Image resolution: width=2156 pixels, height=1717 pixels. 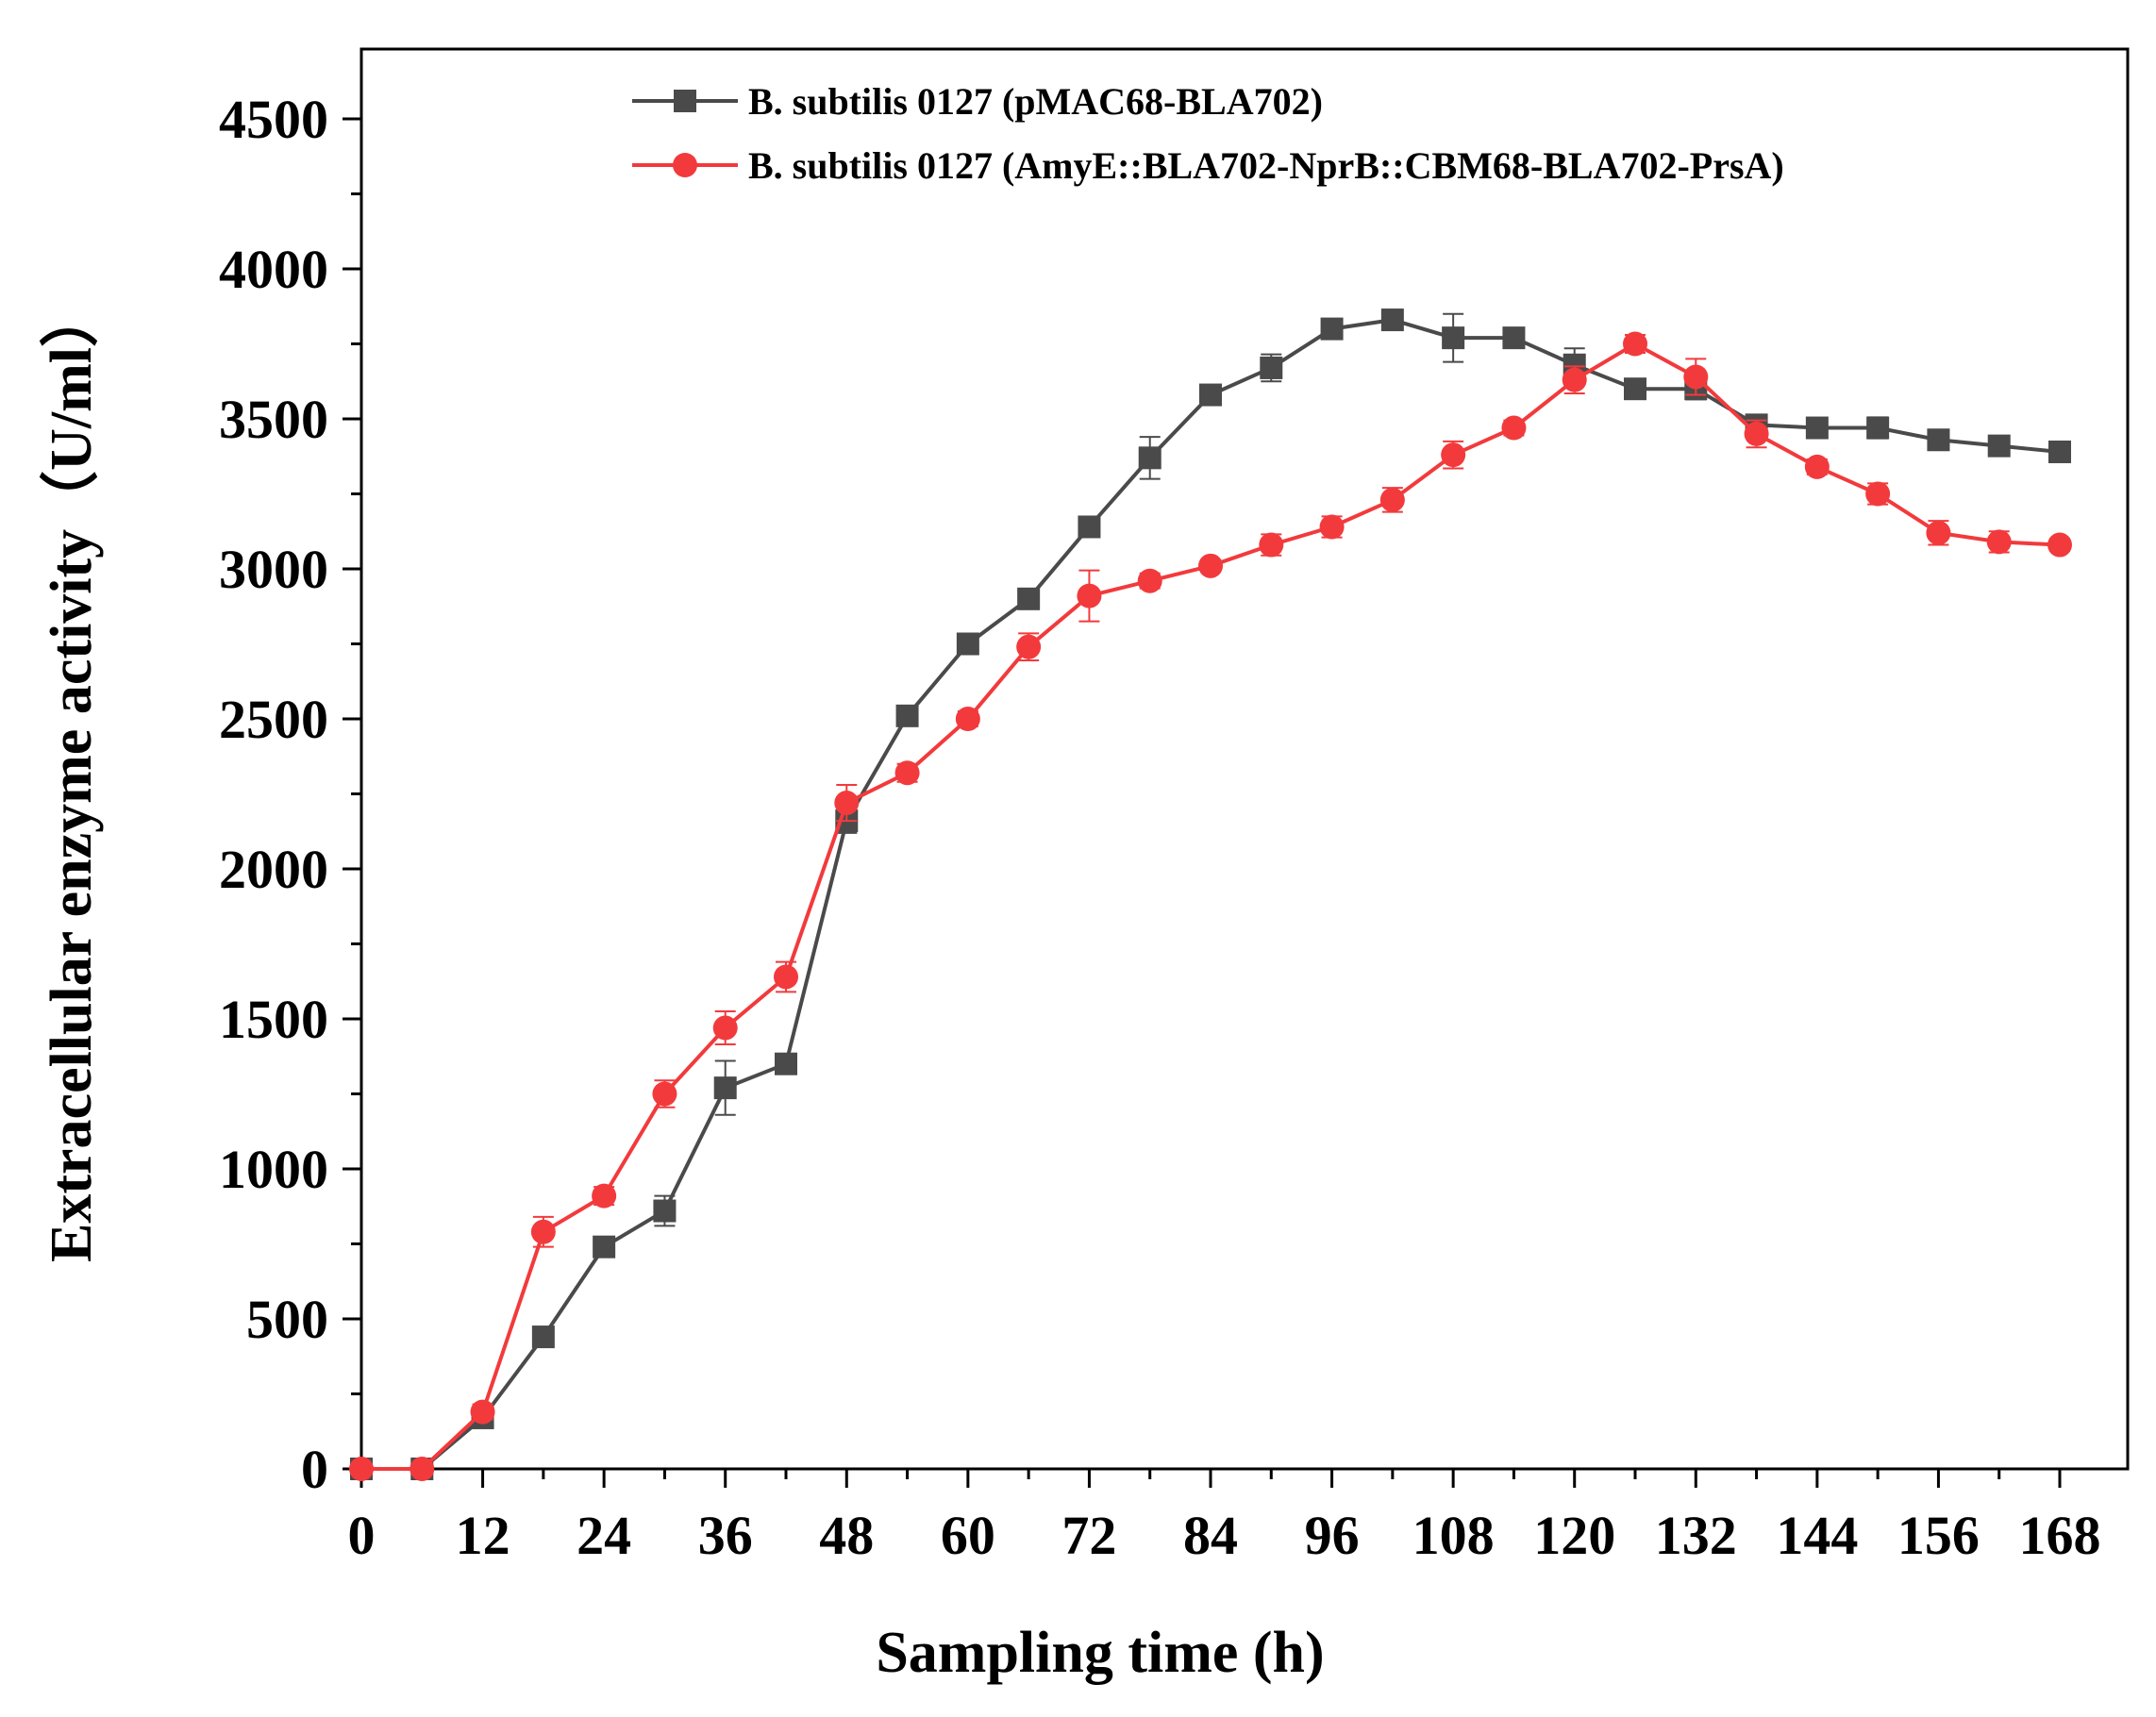 What do you see at coordinates (1100, 1653) in the screenshot?
I see `x-axis-title: Sampling time (h)` at bounding box center [1100, 1653].